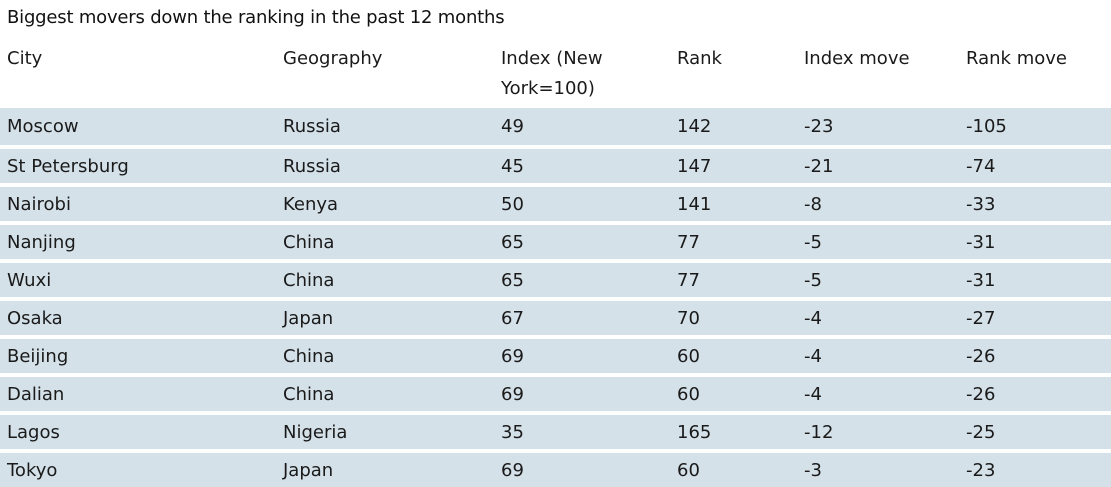 Image resolution: width=1111 pixels, height=487 pixels. I want to click on rank-move-cell: -105, so click(1035, 127).